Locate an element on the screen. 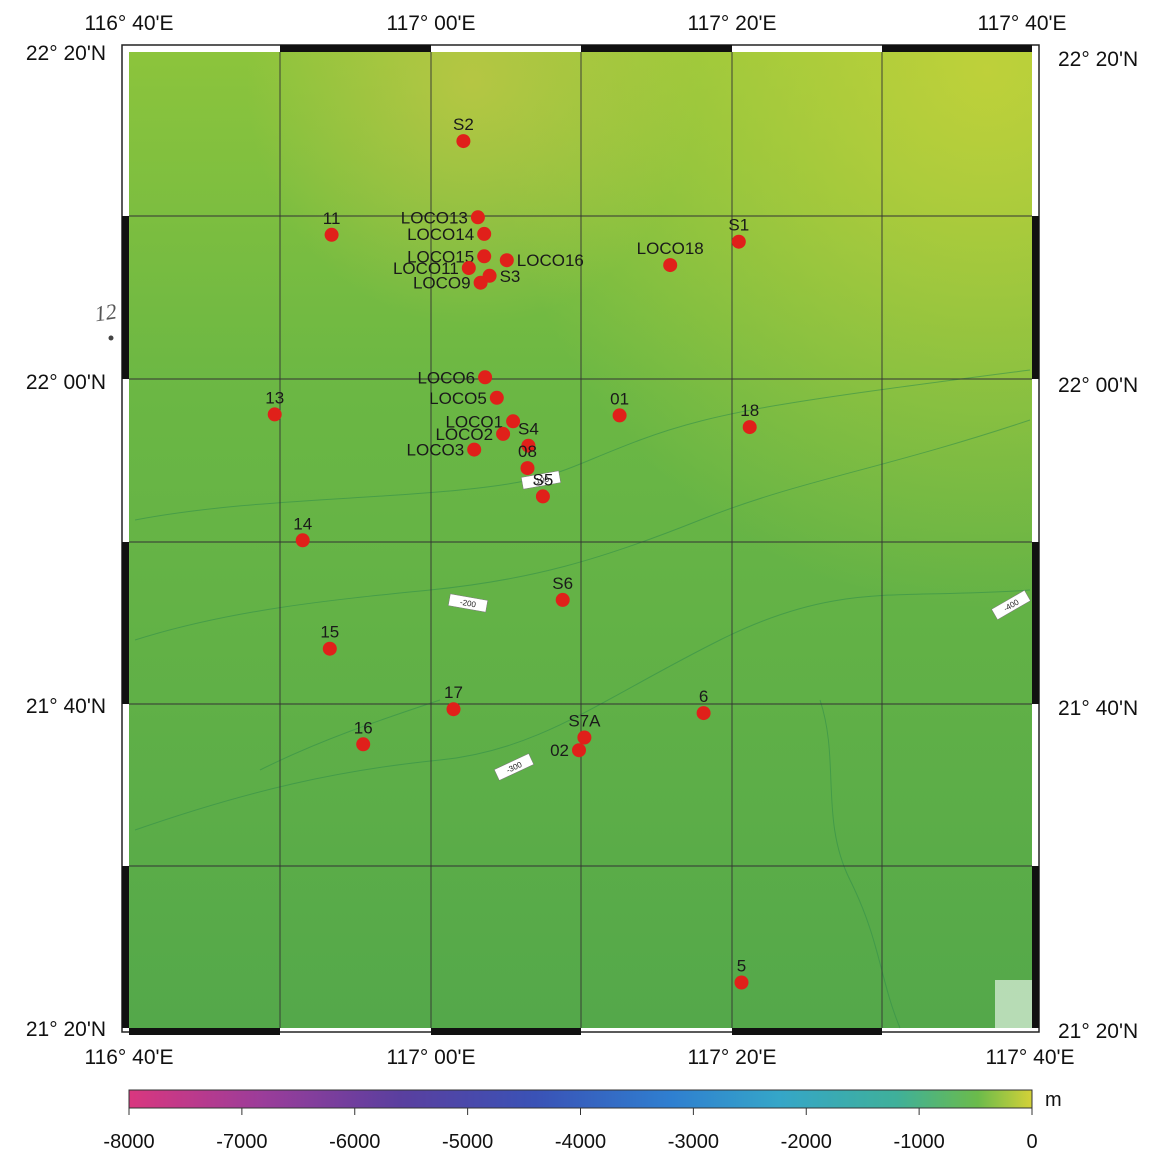 The height and width of the screenshot is (1159, 1166). lon-label-bottom-4: 117° 40'E is located at coordinates (1029, 1057).